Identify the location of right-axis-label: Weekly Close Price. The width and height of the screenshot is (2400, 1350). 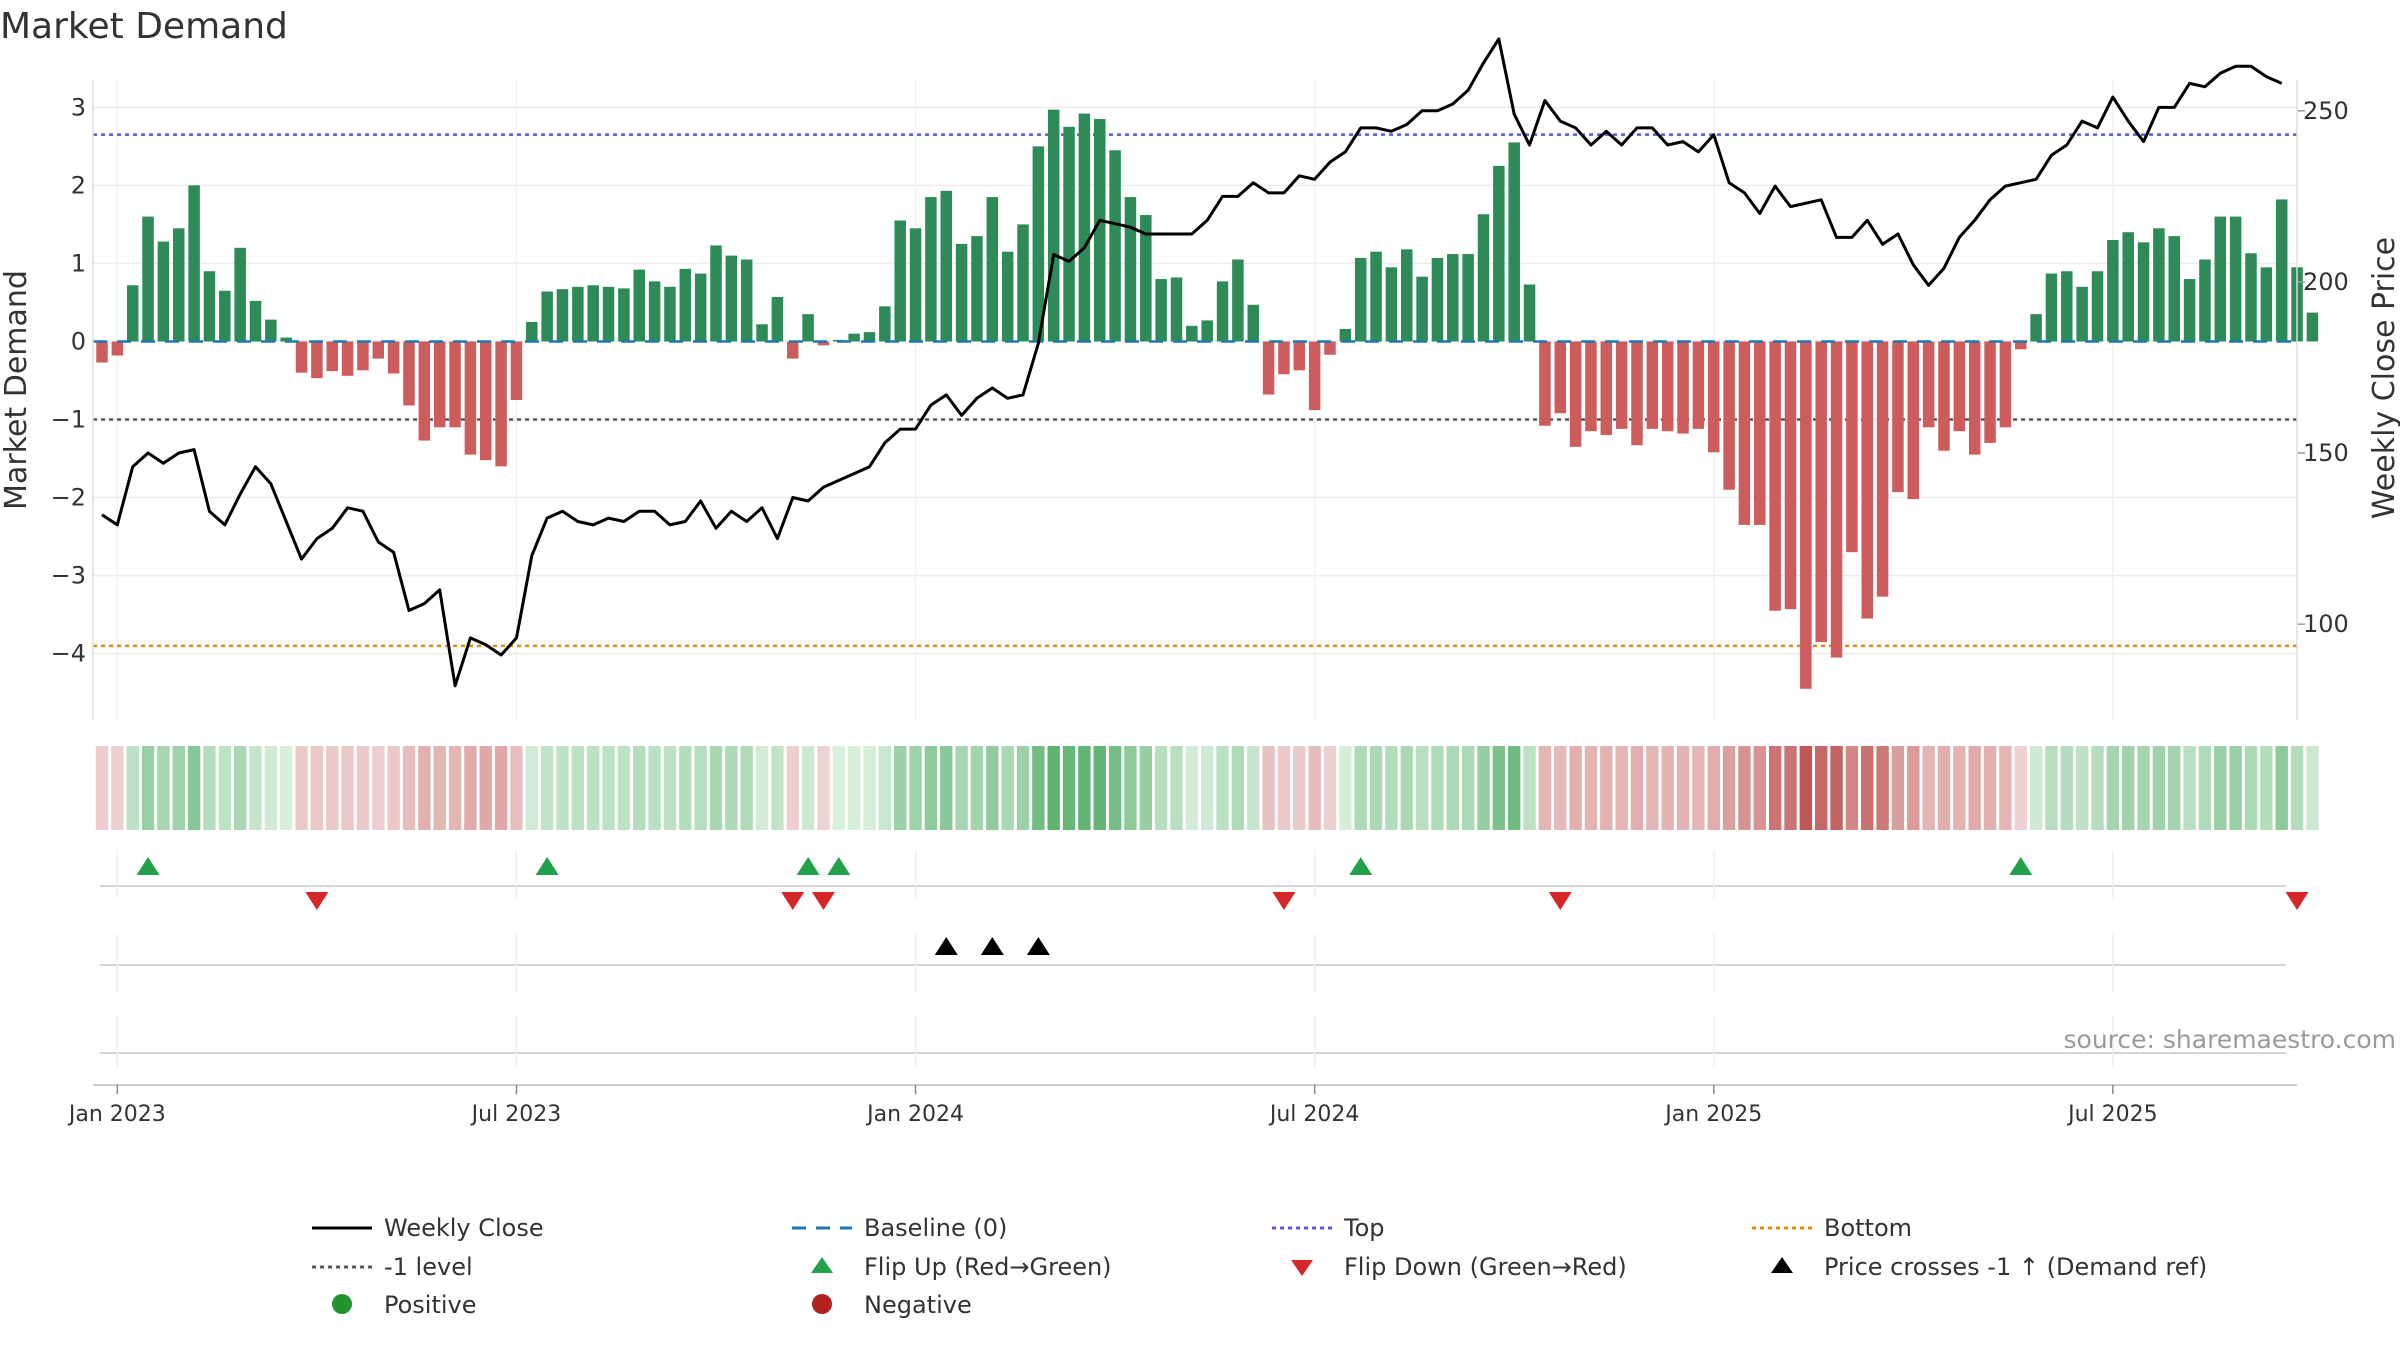
(2383, 378).